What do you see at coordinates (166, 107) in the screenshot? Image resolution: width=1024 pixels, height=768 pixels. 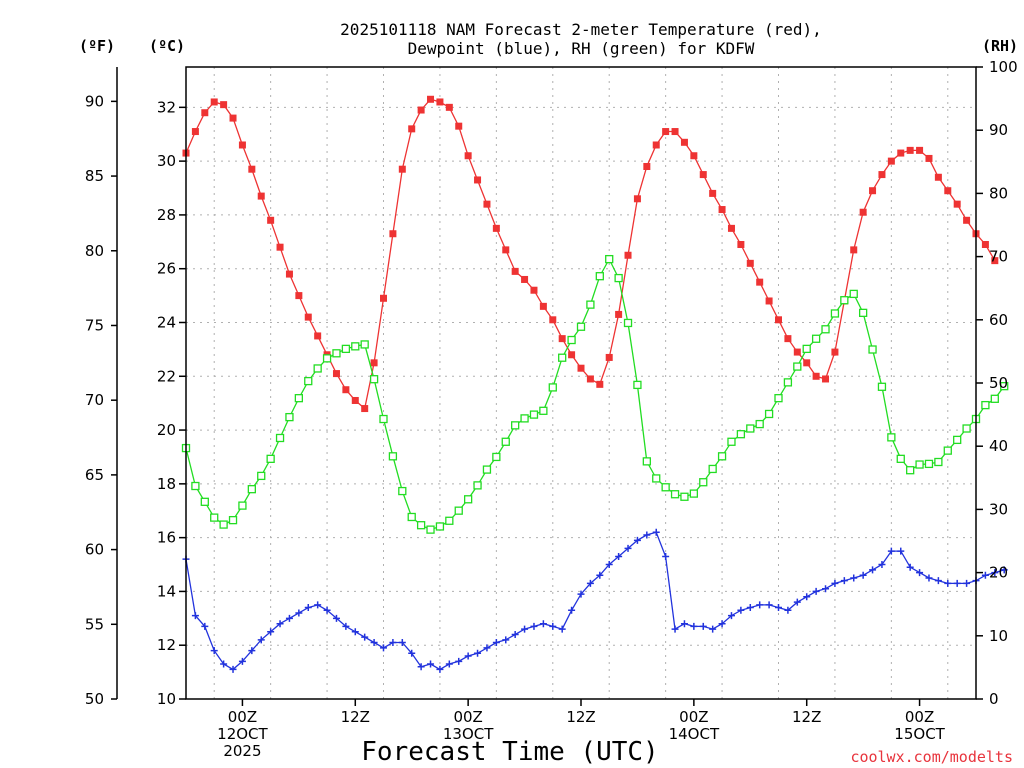 I see `celsius-tick-label: 32` at bounding box center [166, 107].